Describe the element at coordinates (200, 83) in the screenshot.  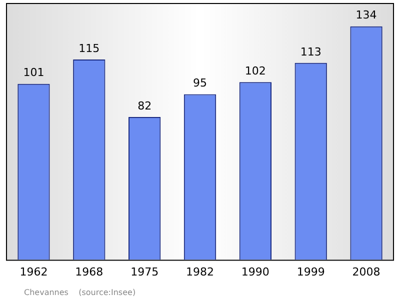
I see `data-label: 95` at that location.